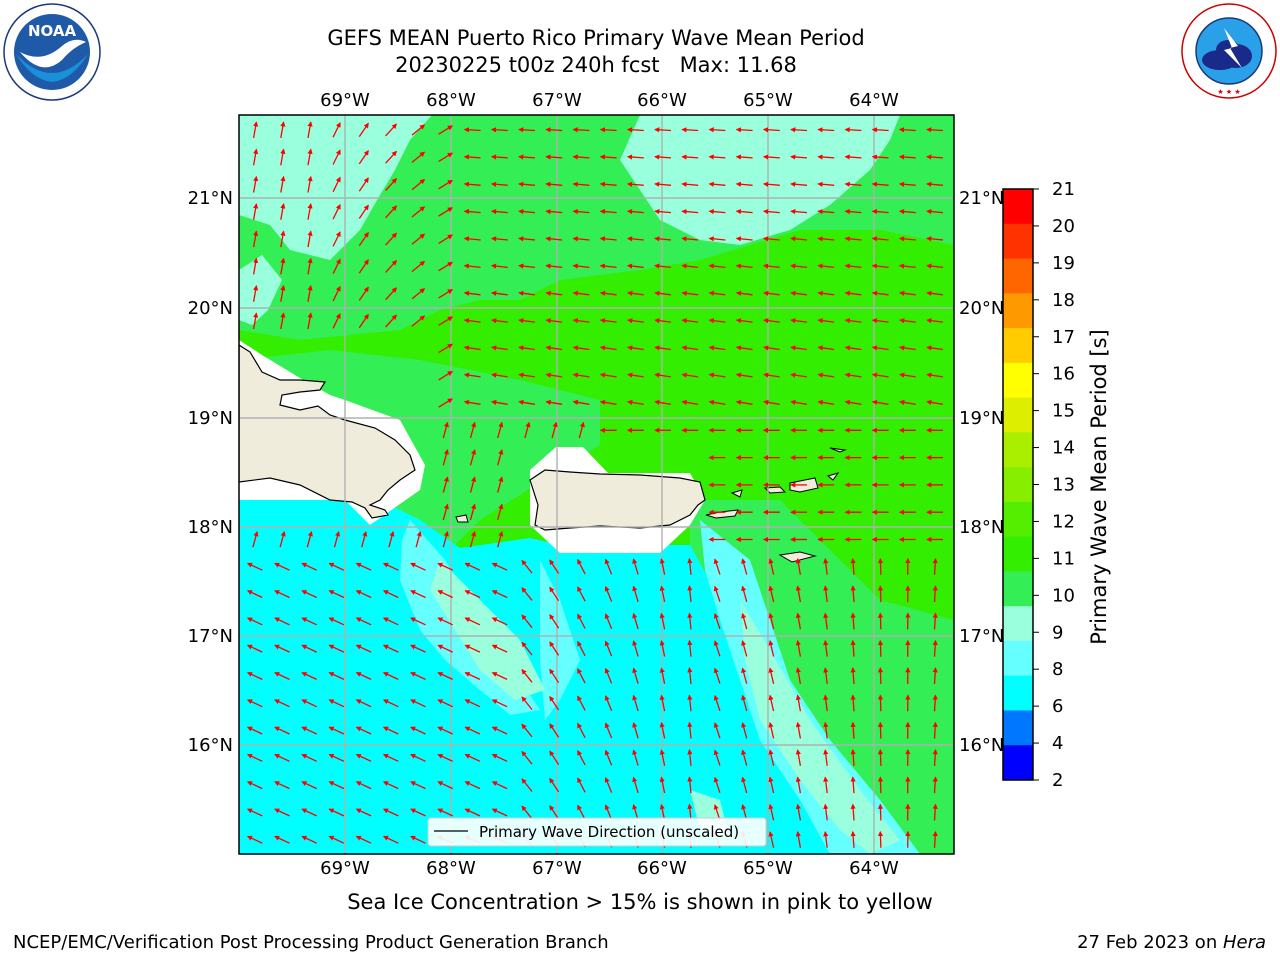 This screenshot has width=1280, height=960. What do you see at coordinates (210, 308) in the screenshot?
I see `lat-label-left: 20°N` at bounding box center [210, 308].